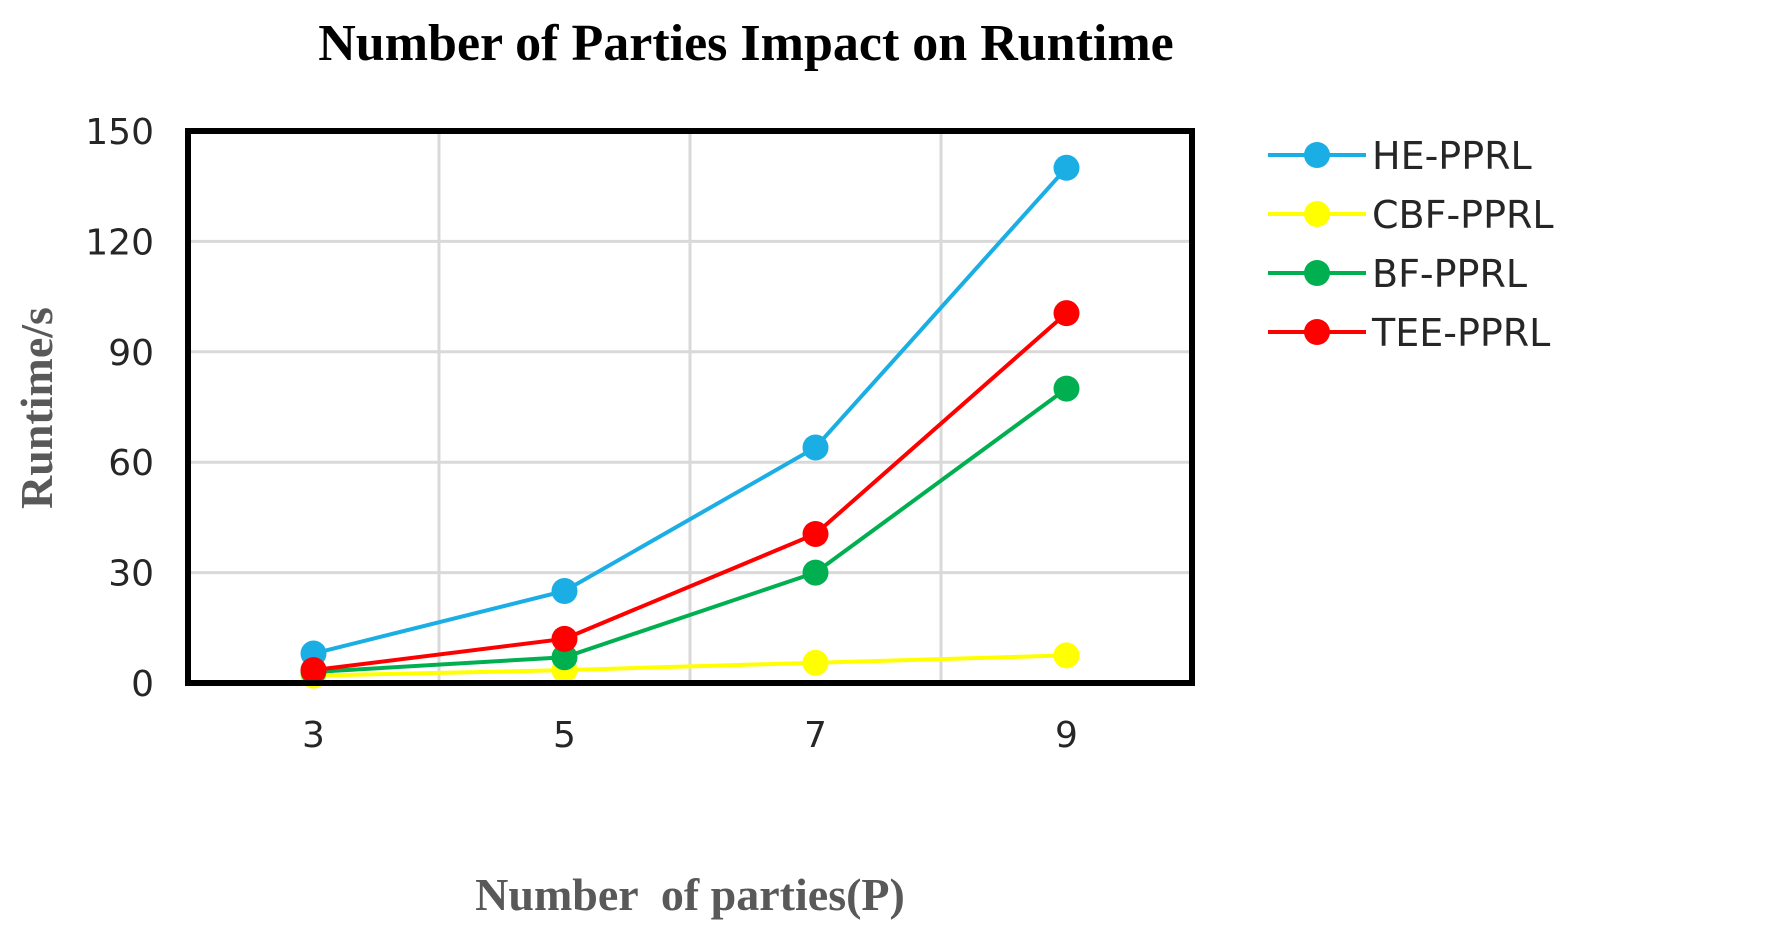 The width and height of the screenshot is (1773, 939). Describe the element at coordinates (564, 735) in the screenshot. I see `x-tick-label: 5` at that location.